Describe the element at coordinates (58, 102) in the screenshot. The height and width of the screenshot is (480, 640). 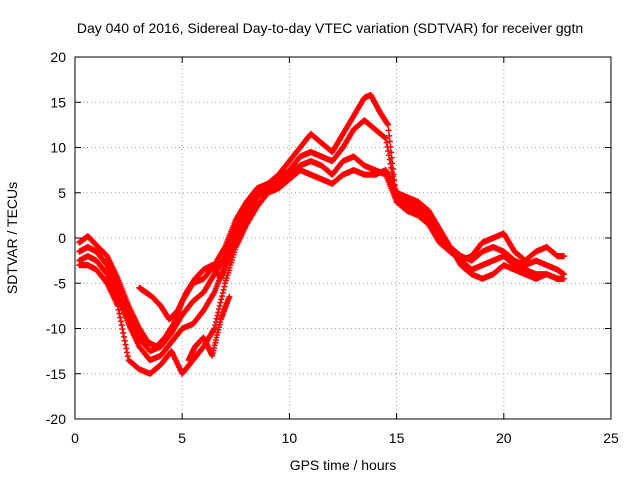
I see `y-tick-label: 15` at that location.